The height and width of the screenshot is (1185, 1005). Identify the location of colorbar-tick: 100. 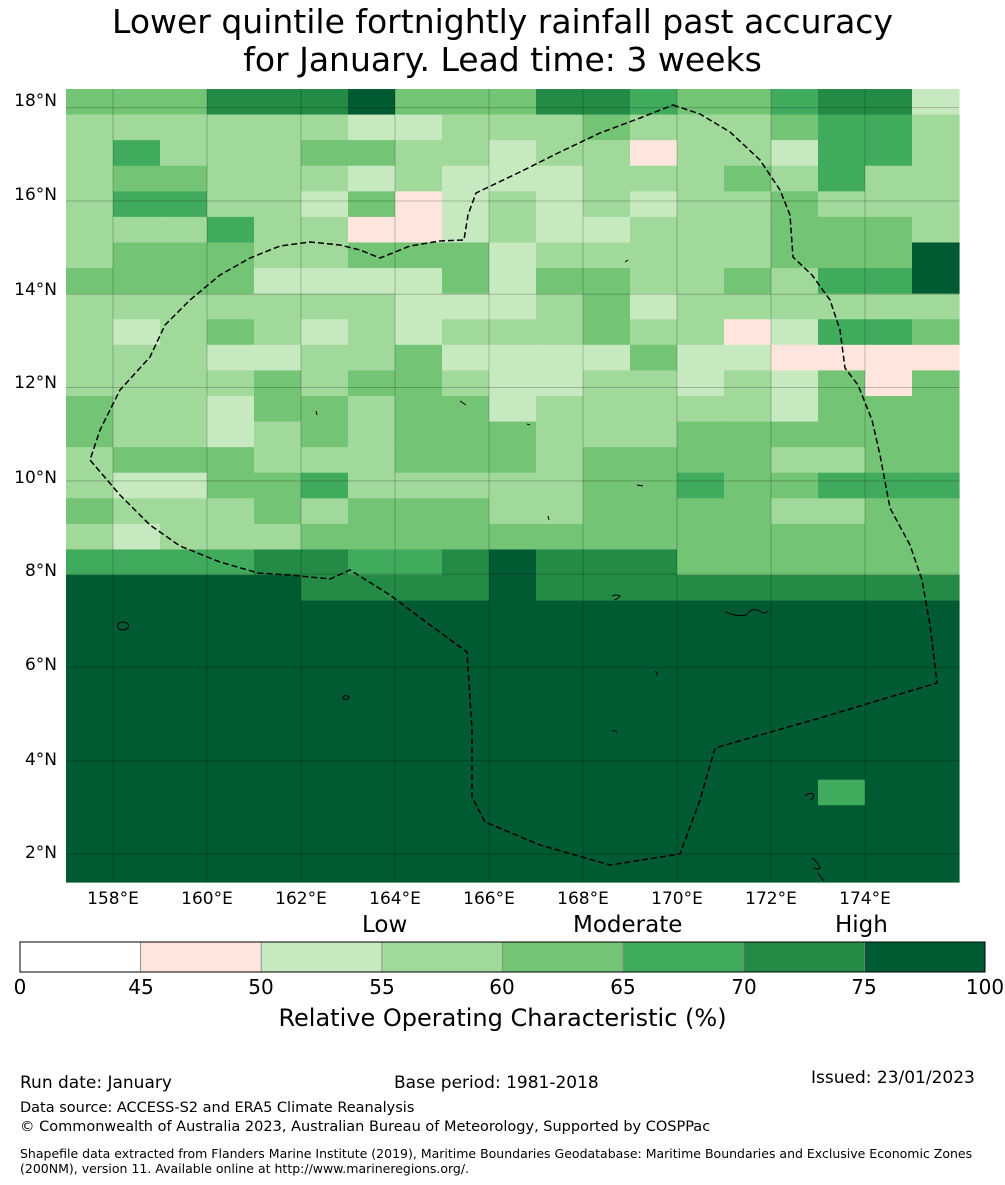
(985, 987).